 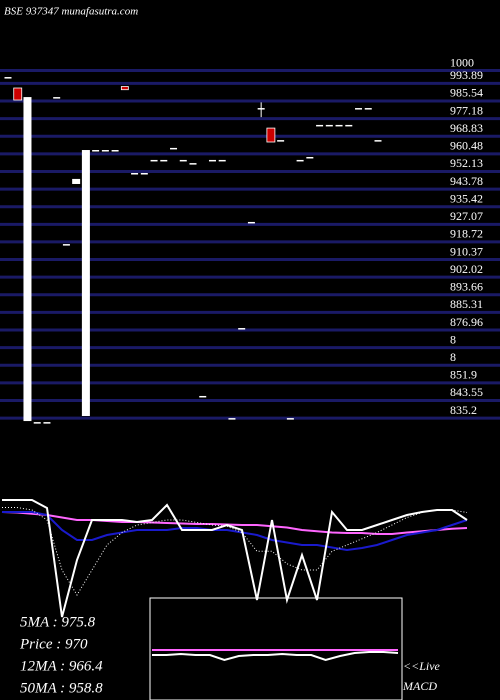 What do you see at coordinates (58, 622) in the screenshot?
I see `stat: 5MA : 975.8` at bounding box center [58, 622].